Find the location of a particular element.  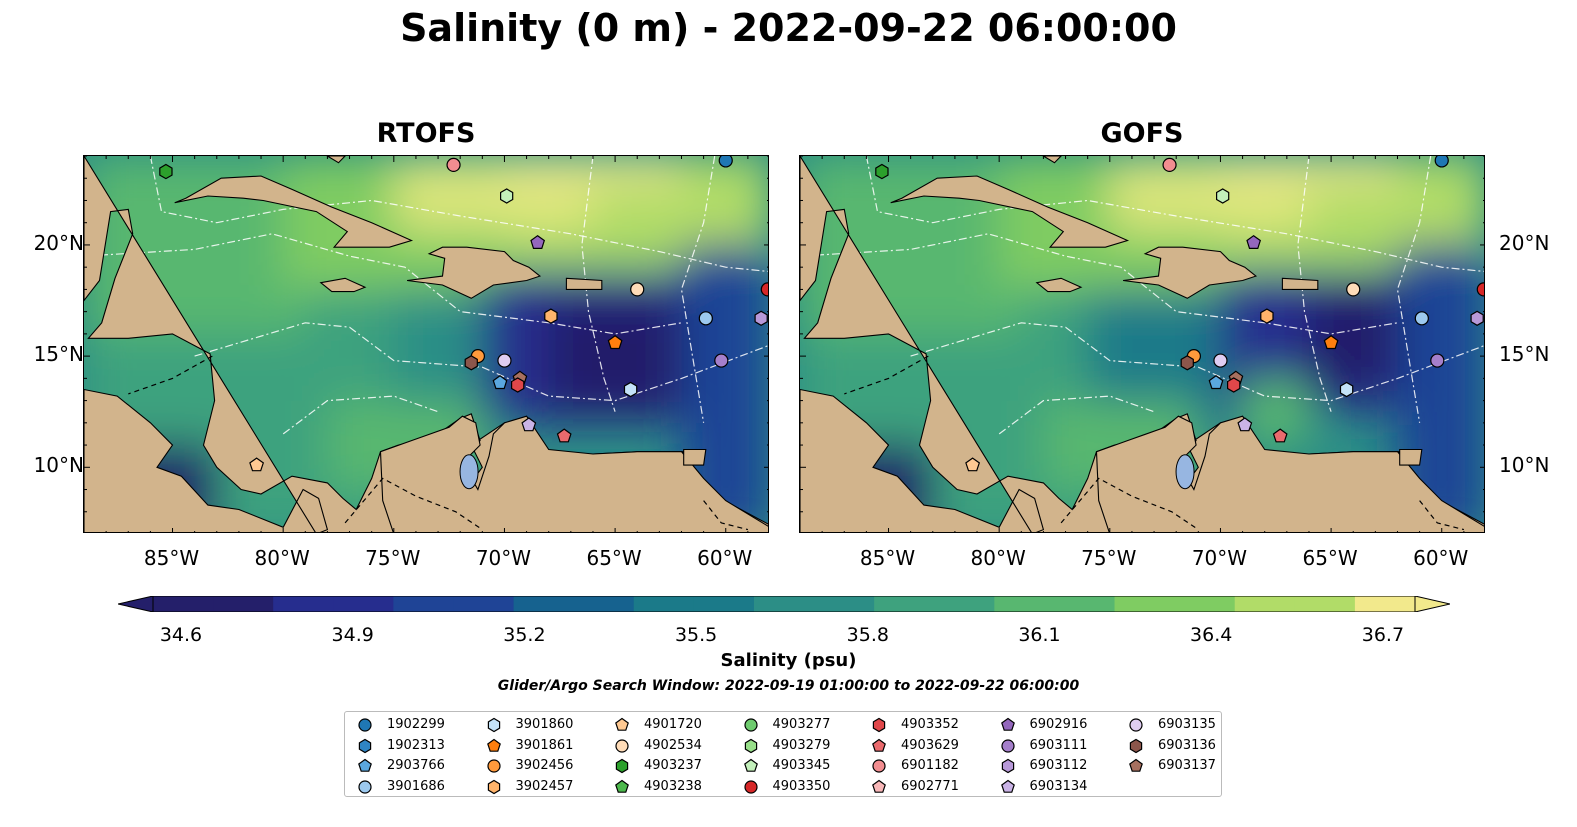

legend-label: 4903345 is located at coordinates (801, 765).